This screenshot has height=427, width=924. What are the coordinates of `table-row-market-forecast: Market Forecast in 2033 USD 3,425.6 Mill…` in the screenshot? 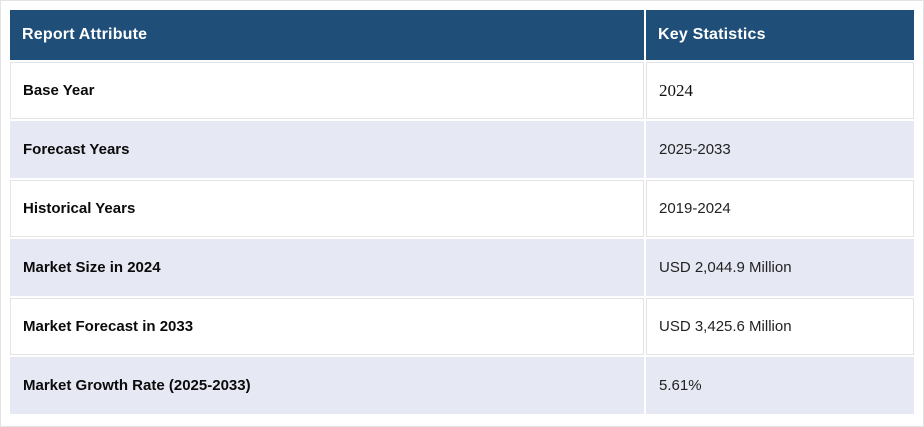 It's located at (462, 326).